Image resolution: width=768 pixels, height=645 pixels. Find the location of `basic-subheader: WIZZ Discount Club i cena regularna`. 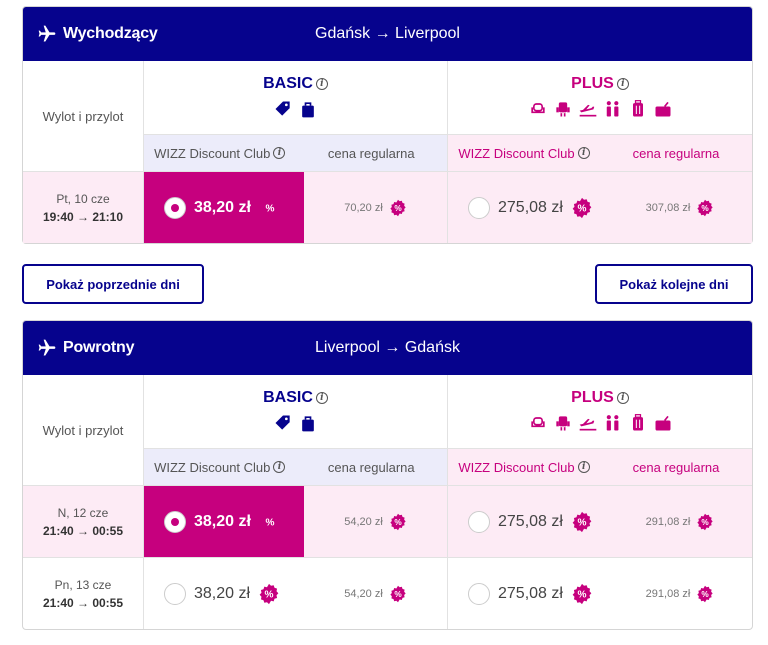

basic-subheader: WIZZ Discount Club i cena regularna is located at coordinates (295, 152).